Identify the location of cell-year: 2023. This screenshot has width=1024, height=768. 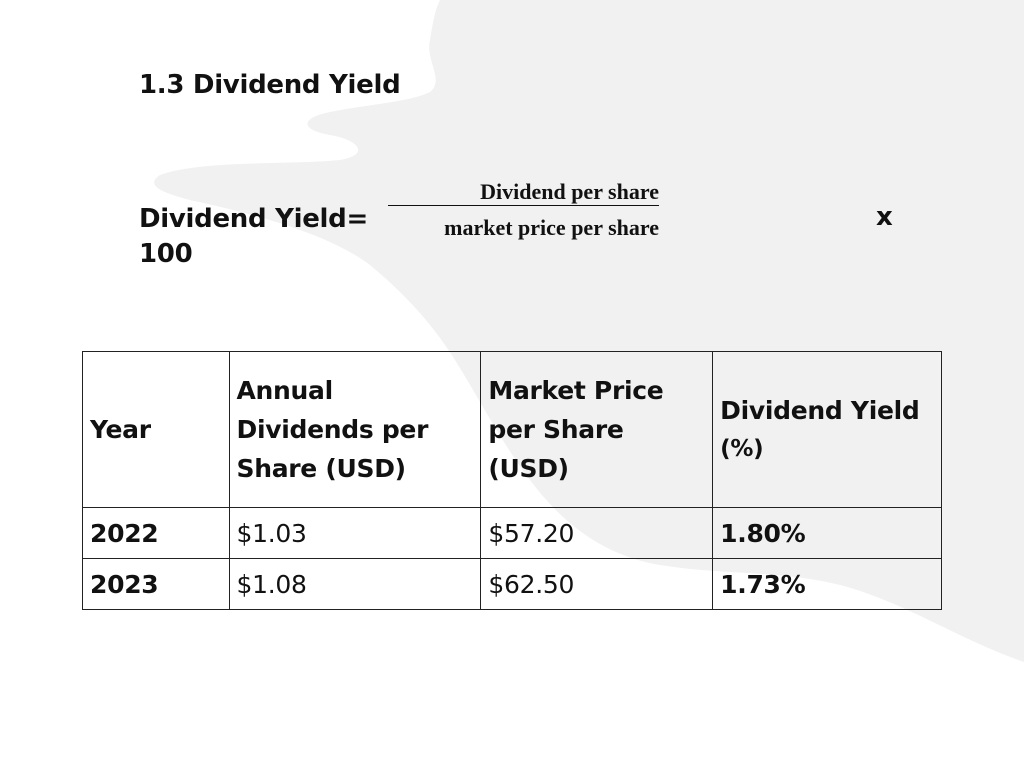
(156, 584).